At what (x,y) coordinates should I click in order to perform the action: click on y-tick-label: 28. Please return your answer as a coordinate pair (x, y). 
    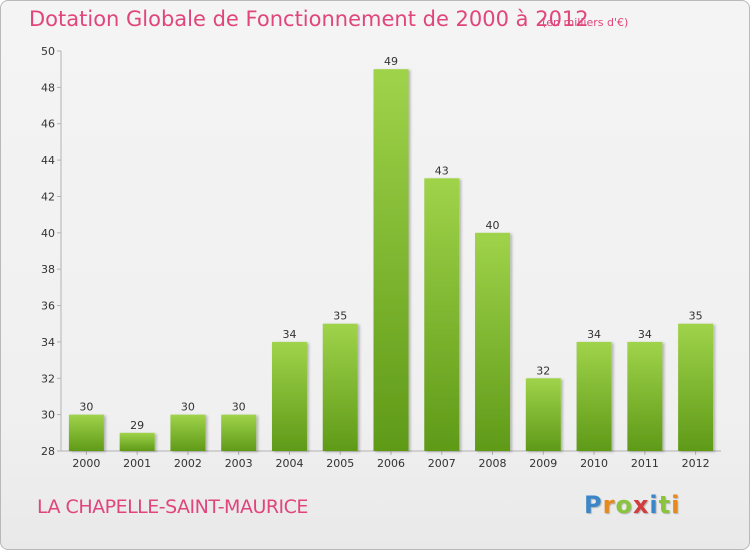
    Looking at the image, I should click on (48, 451).